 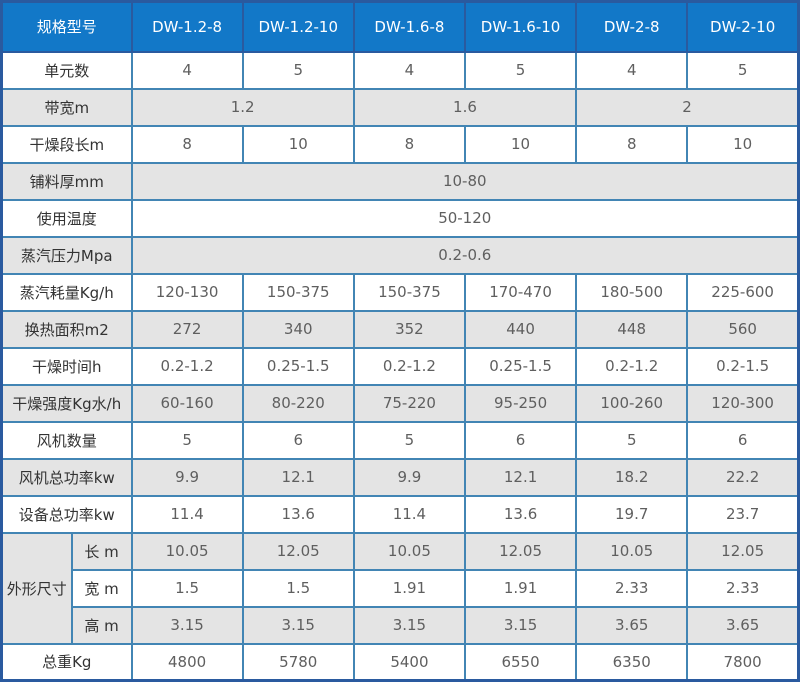 I want to click on table-row: 风机总功率kw 9.9 12.1 9.9 12.1 18.2 22.2, so click(x=400, y=477).